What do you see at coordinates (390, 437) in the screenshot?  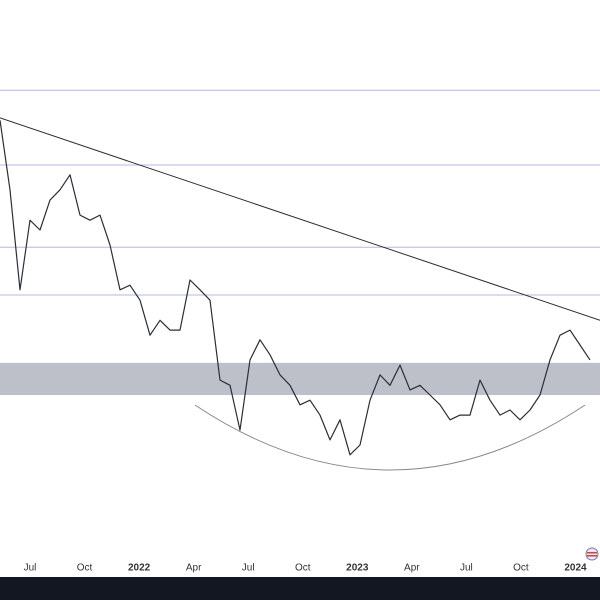 I see `arc-drawing` at bounding box center [390, 437].